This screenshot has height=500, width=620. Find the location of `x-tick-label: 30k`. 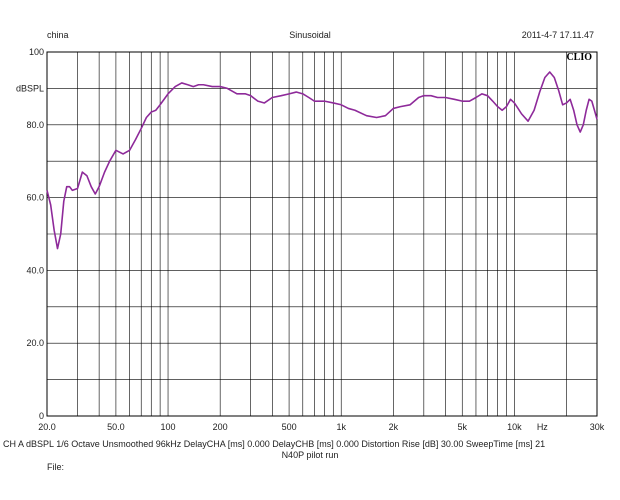

x-tick-label: 30k is located at coordinates (597, 427).